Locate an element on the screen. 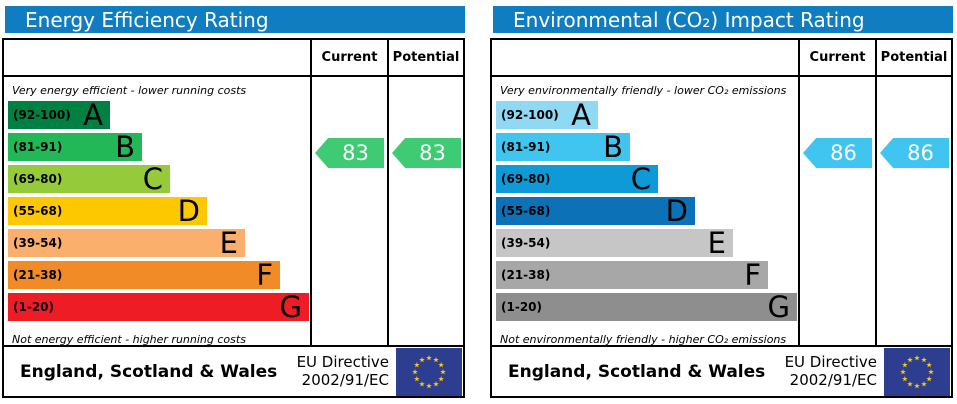  potential-rating-arrow: 86 is located at coordinates (914, 153).